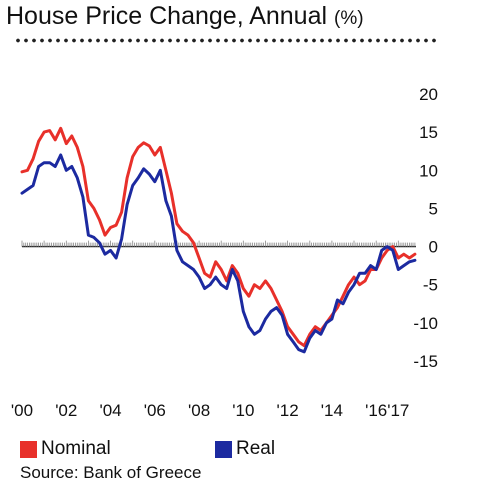 This screenshot has width=478, height=492. I want to click on x-tick-labels: '00 '02 '04 '06 '08 '10 '12 '14 '16'17, so click(210, 410).